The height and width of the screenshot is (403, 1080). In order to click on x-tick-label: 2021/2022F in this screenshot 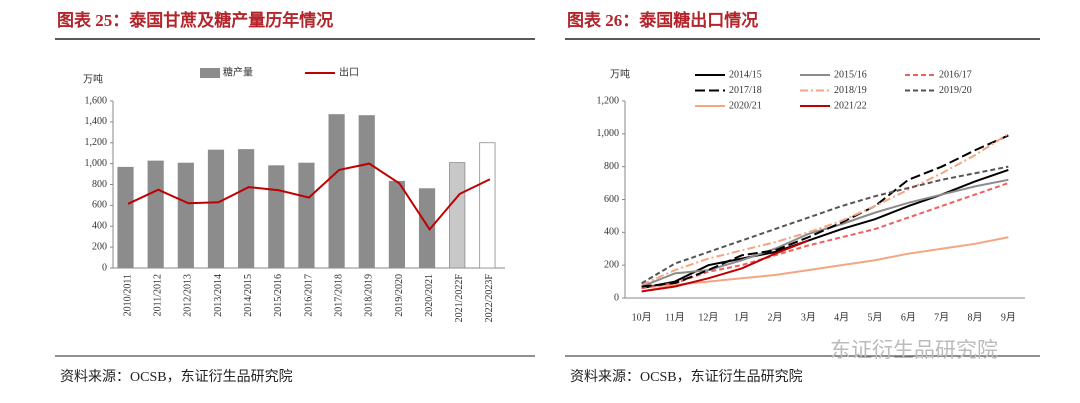, I will do `click(459, 298)`.